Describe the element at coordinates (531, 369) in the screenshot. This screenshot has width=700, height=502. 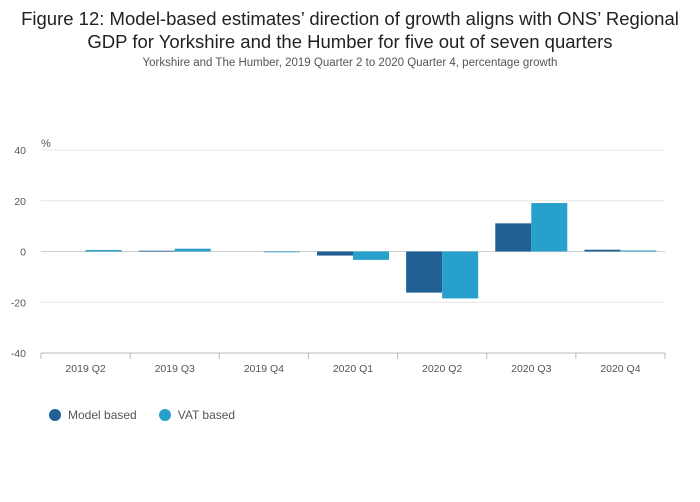
I see `x-tick-label: 2020 Q3` at that location.